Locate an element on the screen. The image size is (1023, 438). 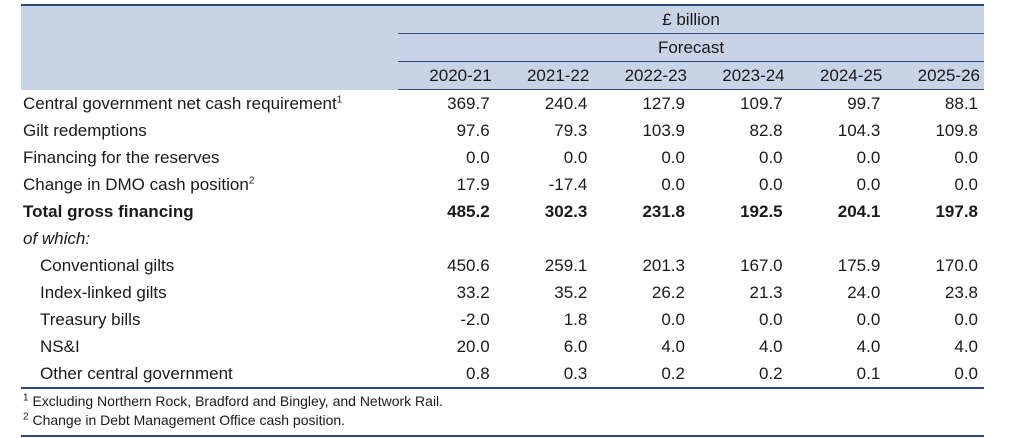
value-cell: 302.3 is located at coordinates (566, 211).